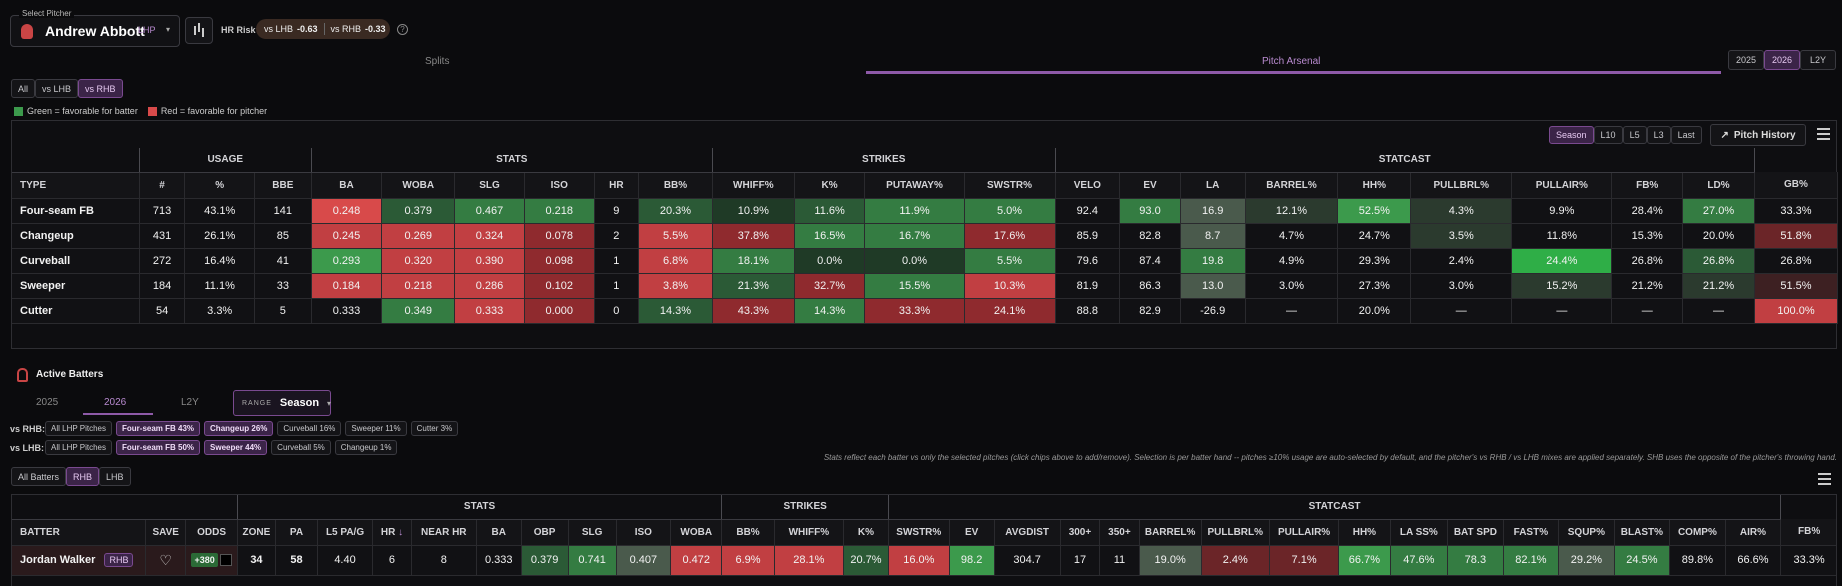 The width and height of the screenshot is (1842, 586). Describe the element at coordinates (95, 28) in the screenshot. I see `pitcher-select: Select Pitcher Andrew Abbott LHP ▾` at that location.